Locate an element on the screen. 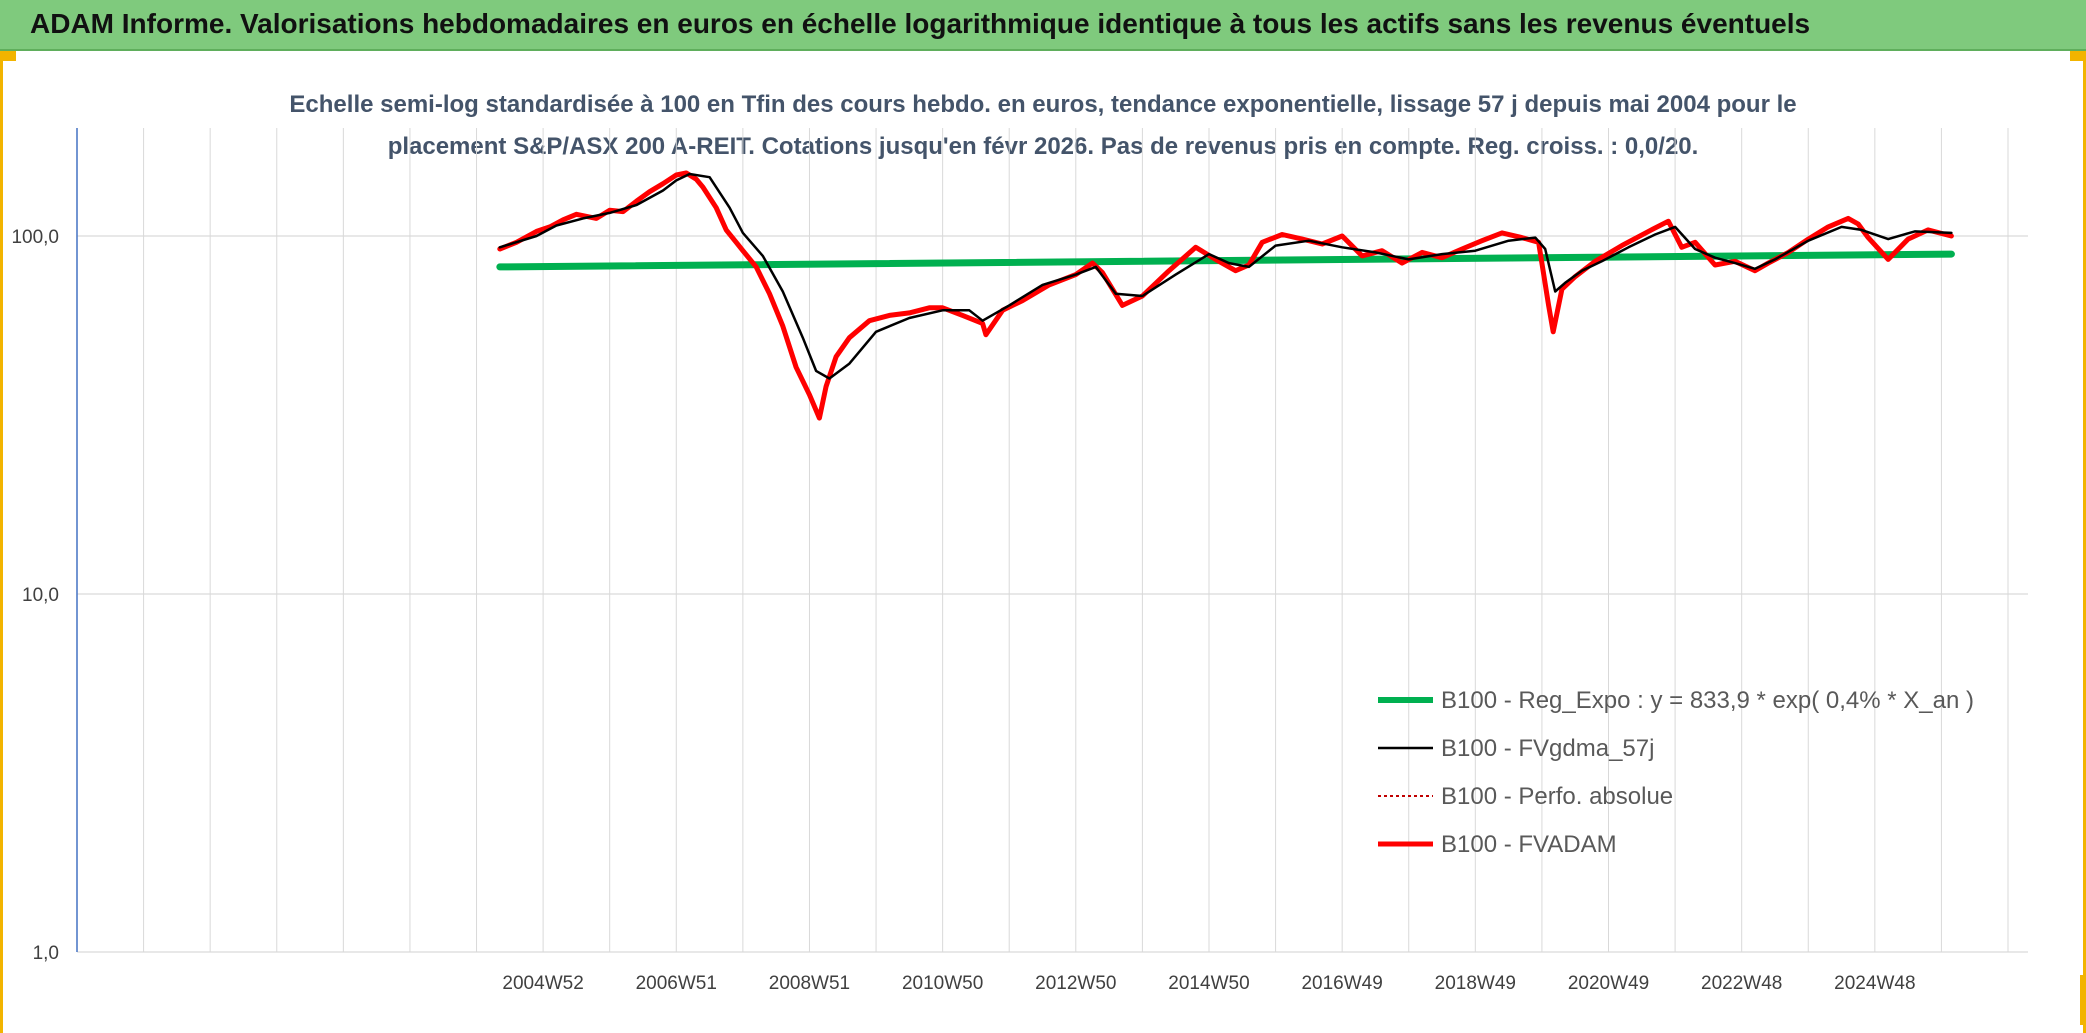 The image size is (2086, 1033). corner-marker-right is located at coordinates (2078, 56).